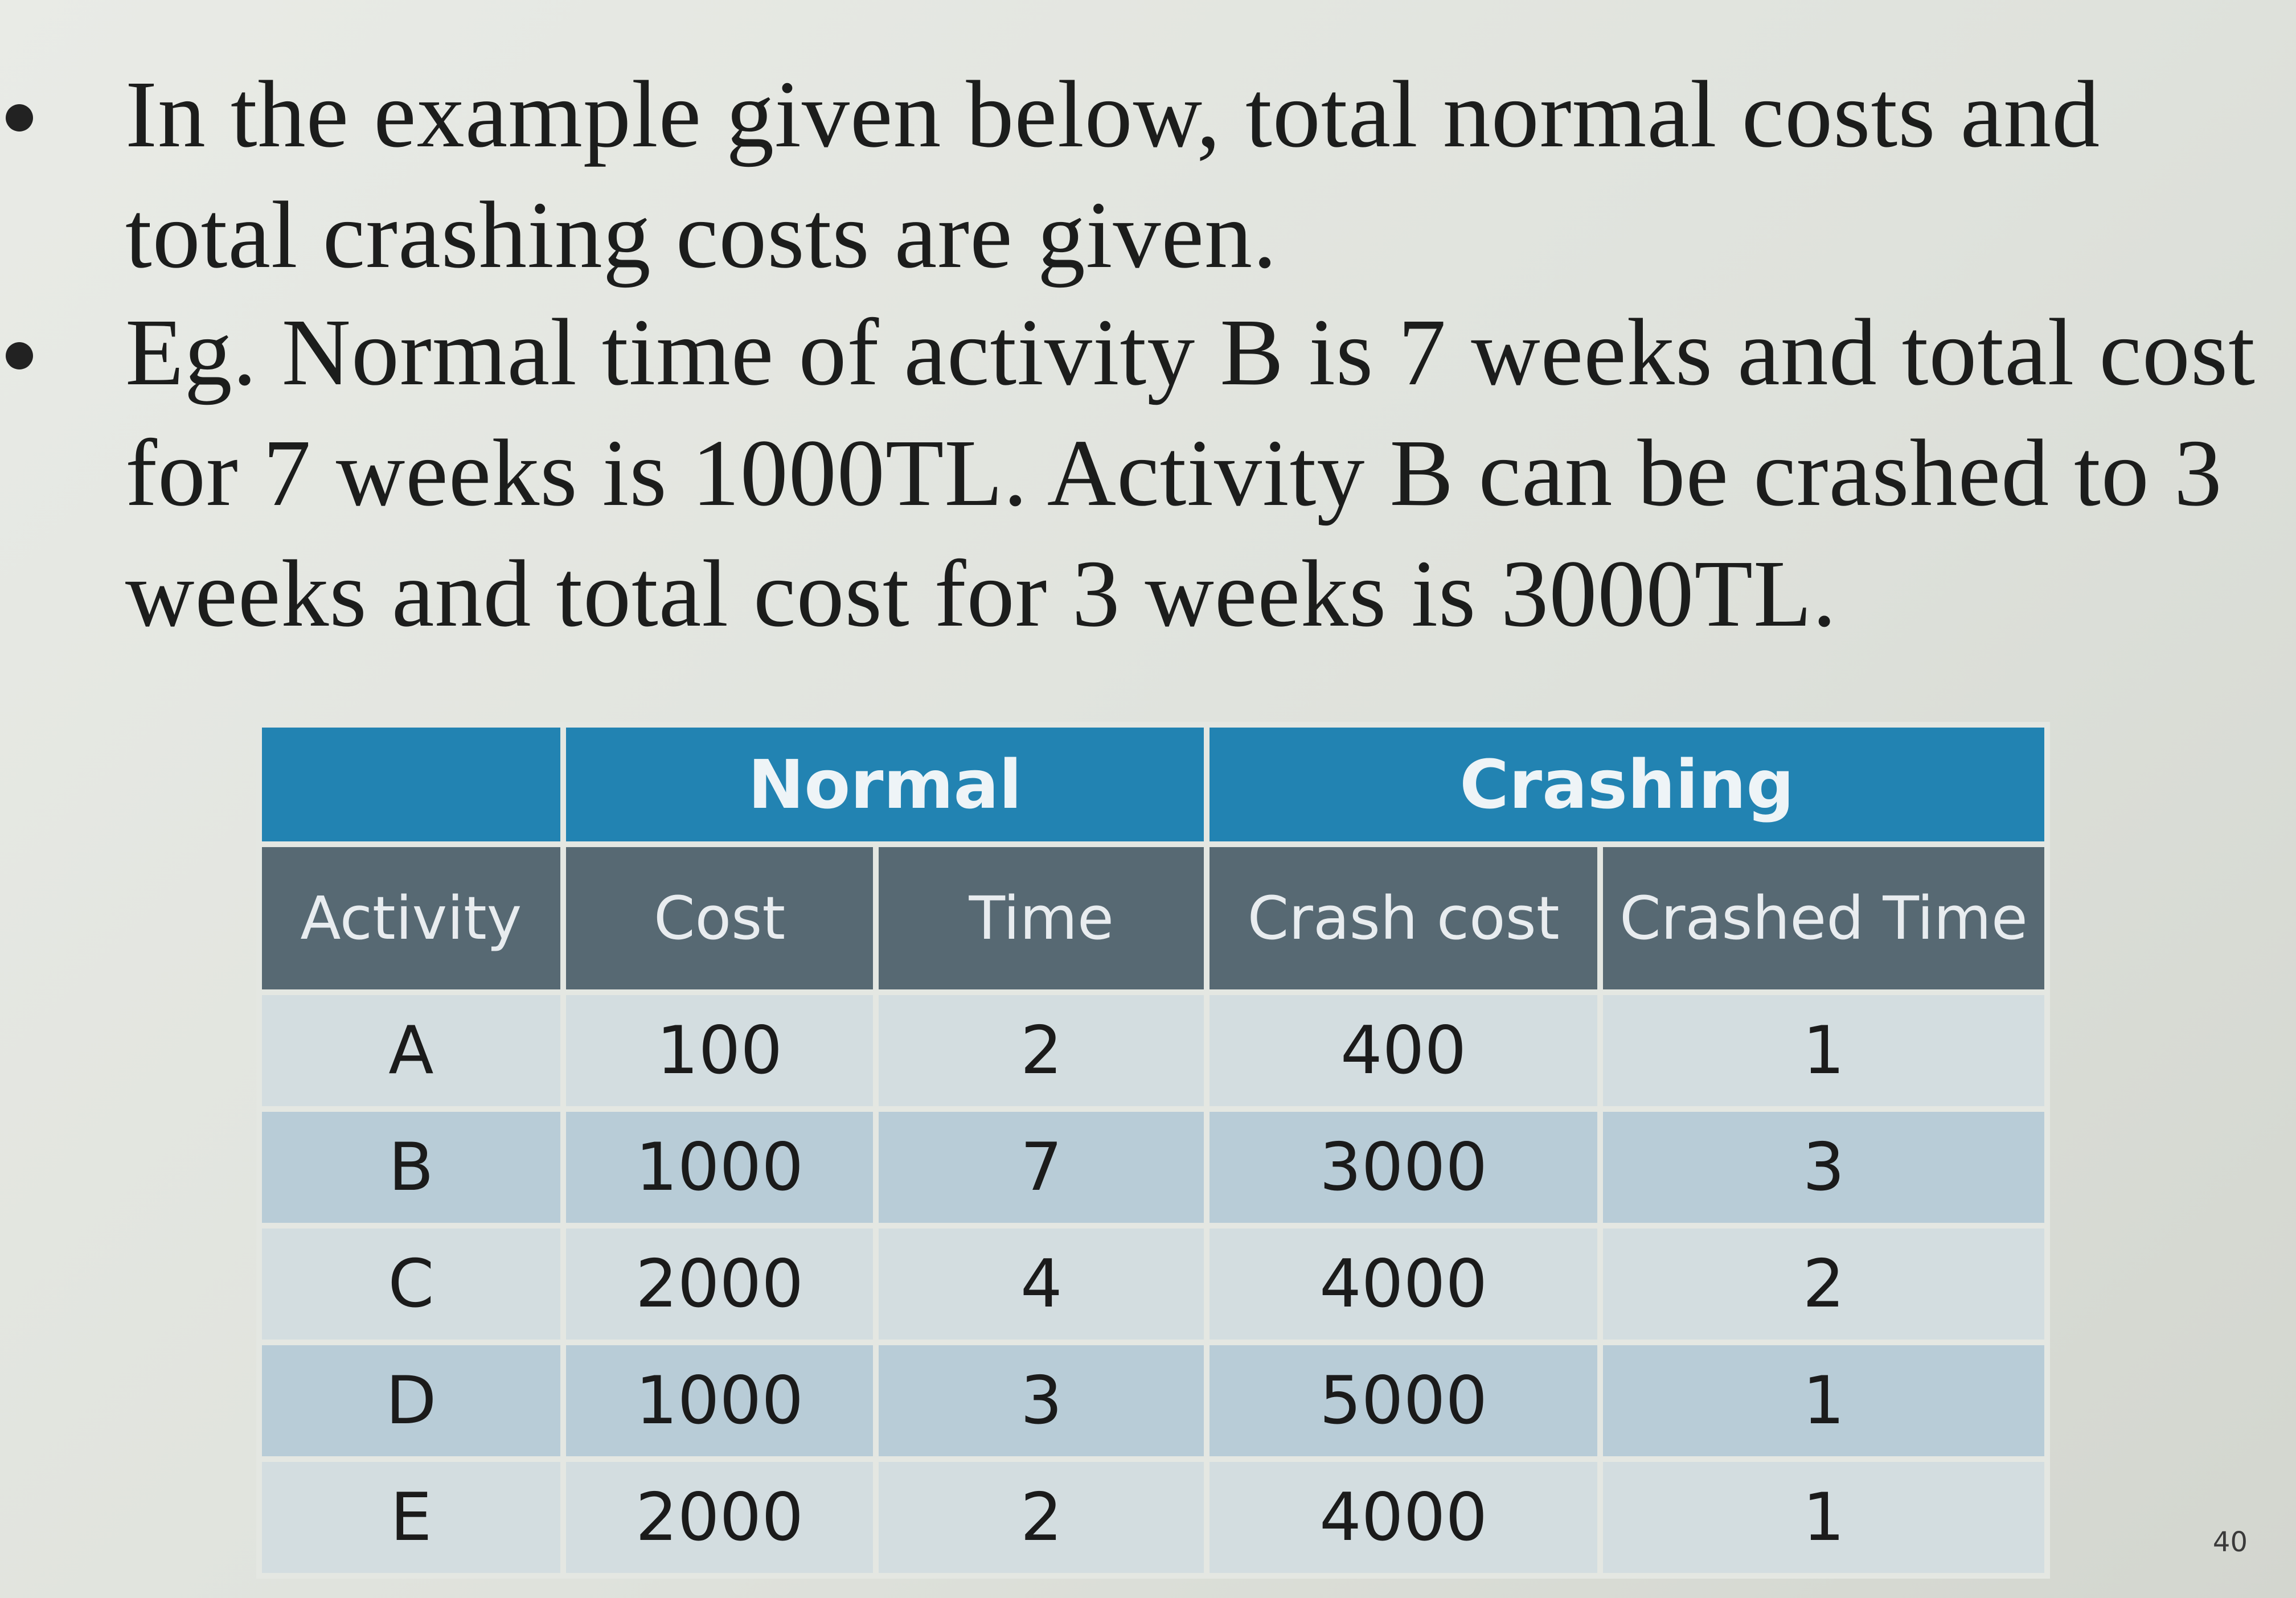 This screenshot has width=2296, height=1598. What do you see at coordinates (411, 1517) in the screenshot?
I see `cell-activity: E` at bounding box center [411, 1517].